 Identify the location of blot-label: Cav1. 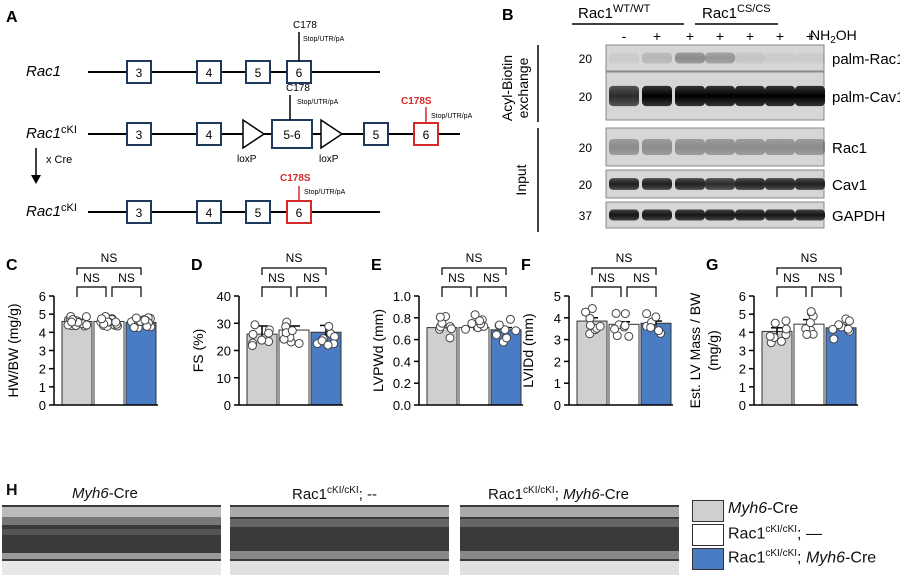
(849, 185).